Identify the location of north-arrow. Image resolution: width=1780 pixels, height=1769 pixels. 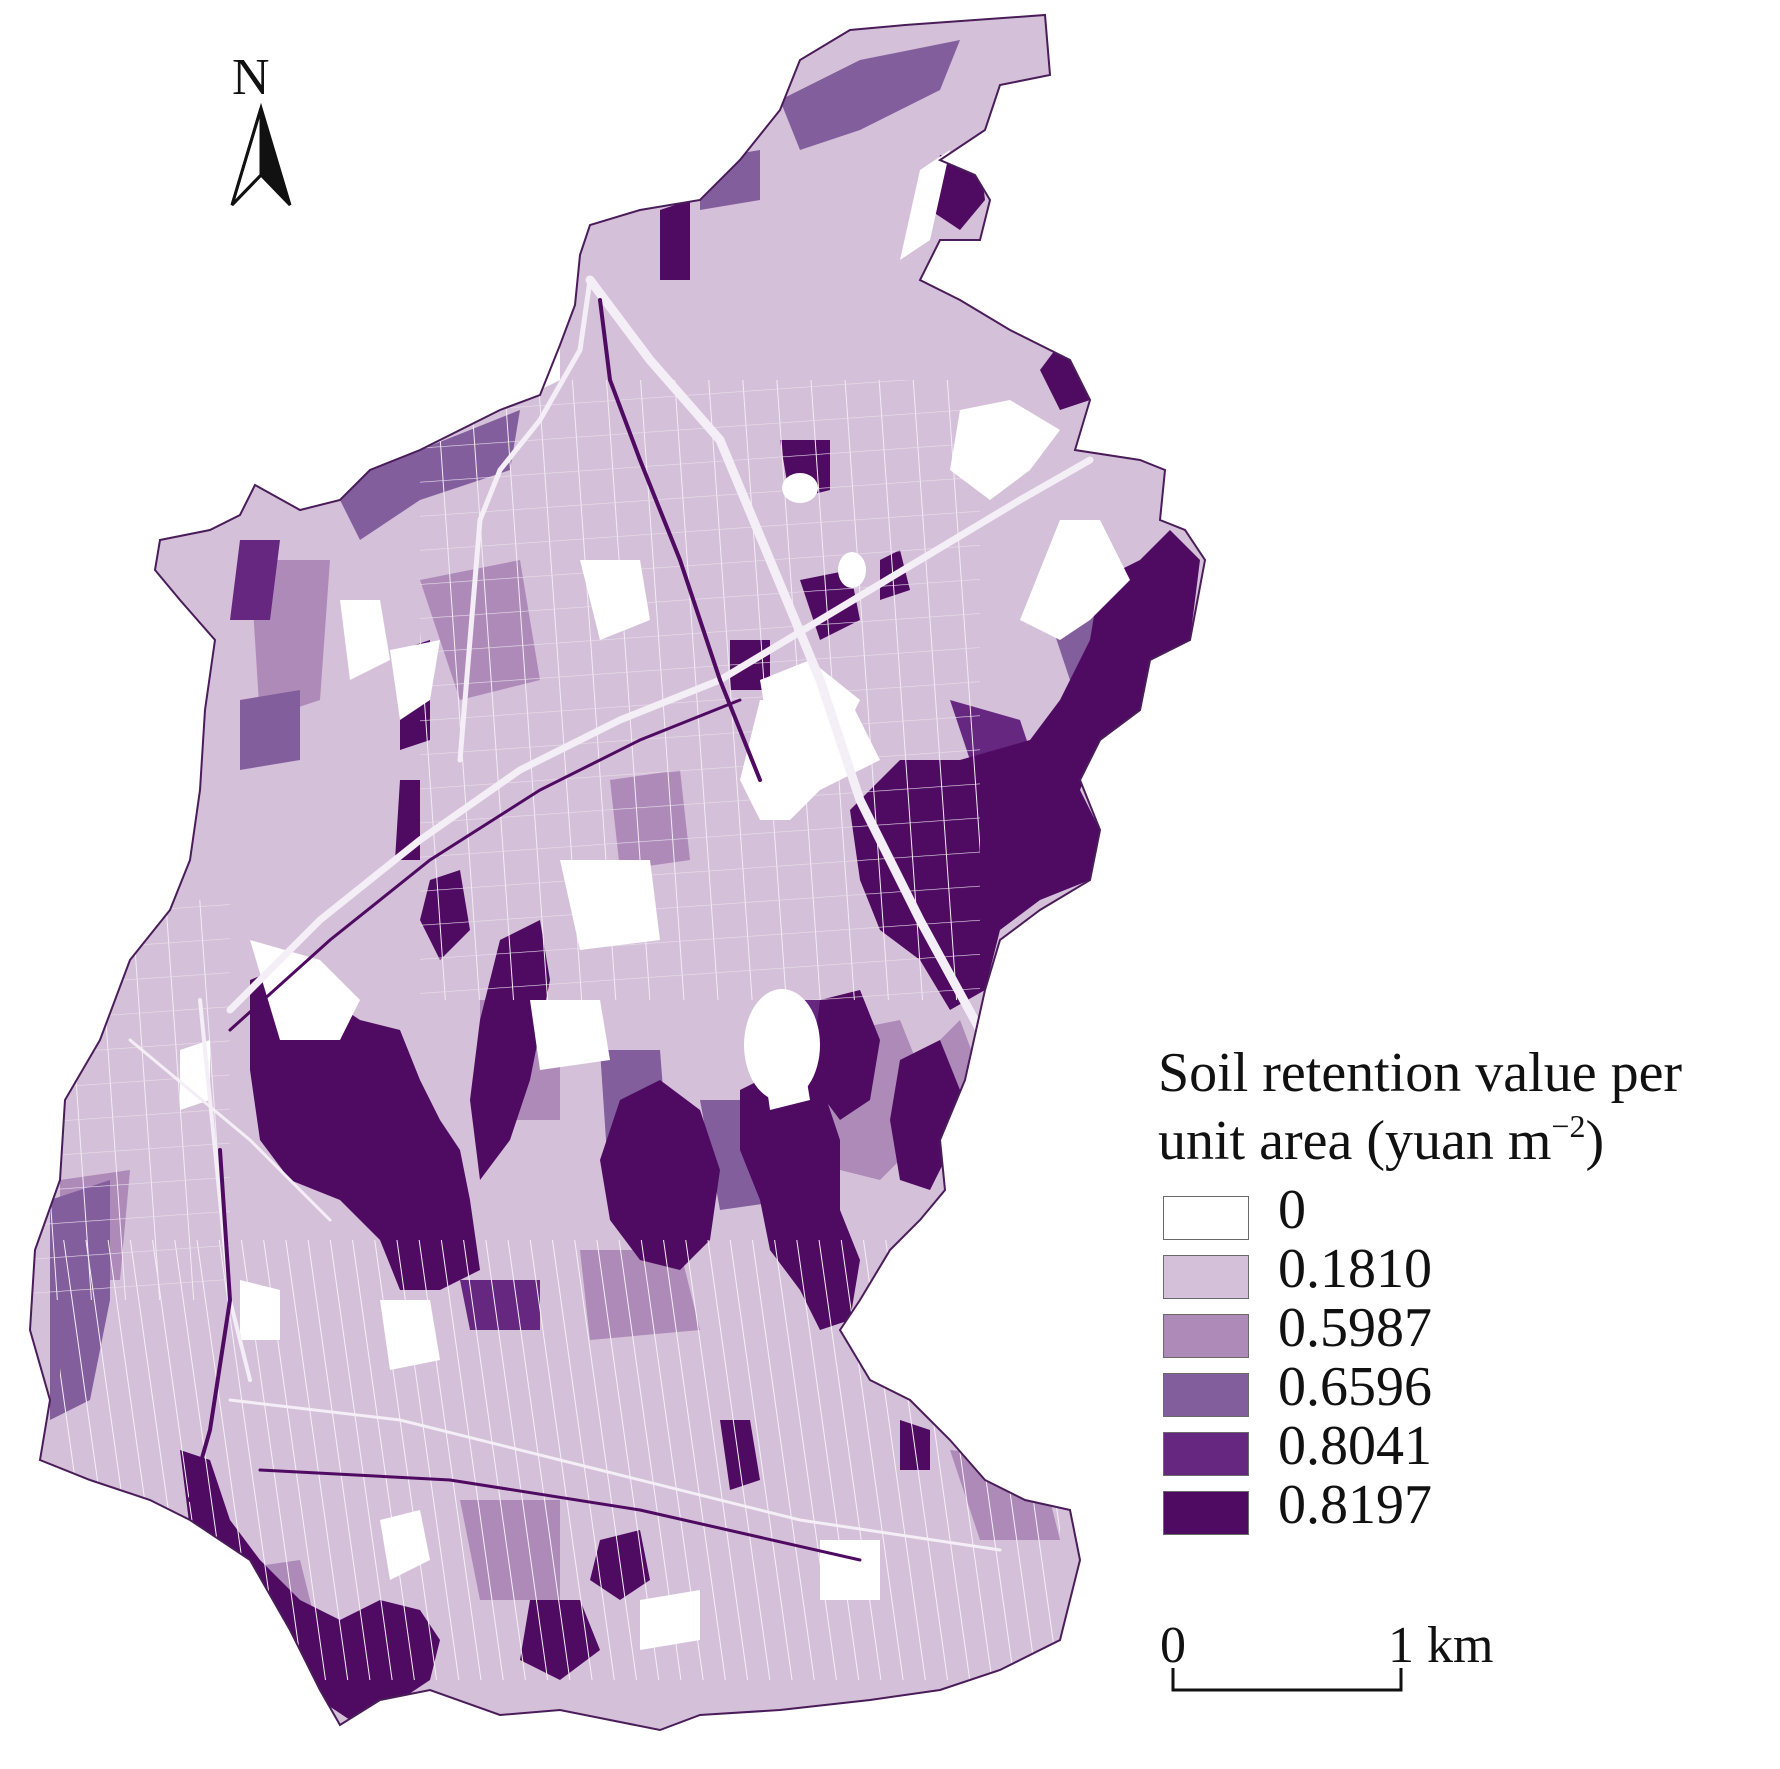
(261, 154).